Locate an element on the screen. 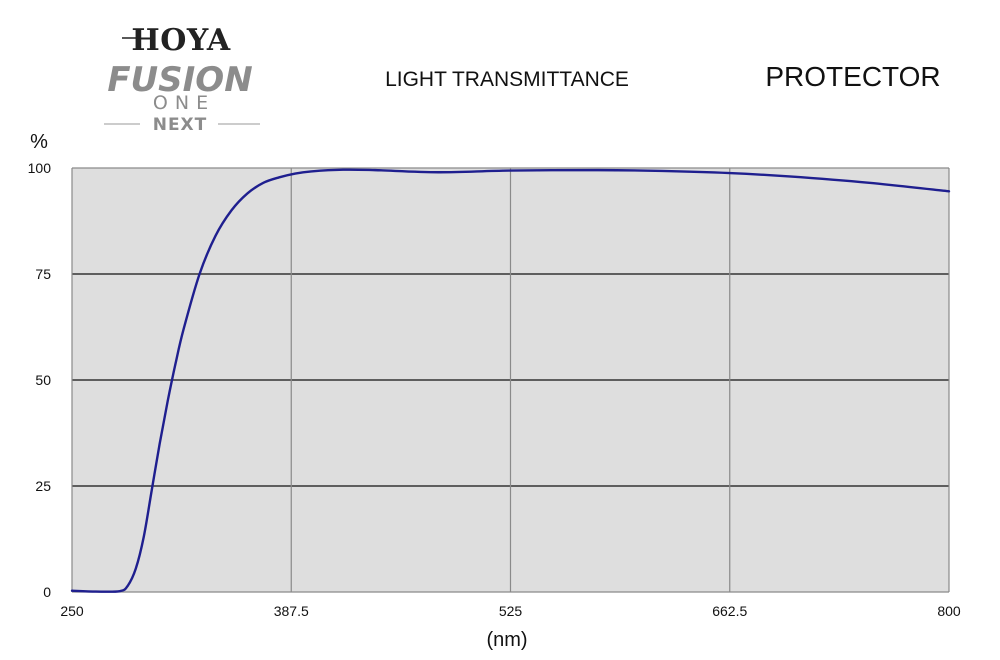 The height and width of the screenshot is (660, 1000). x-tick-labels: 250 387.5 525 662.5 800 is located at coordinates (510, 611).